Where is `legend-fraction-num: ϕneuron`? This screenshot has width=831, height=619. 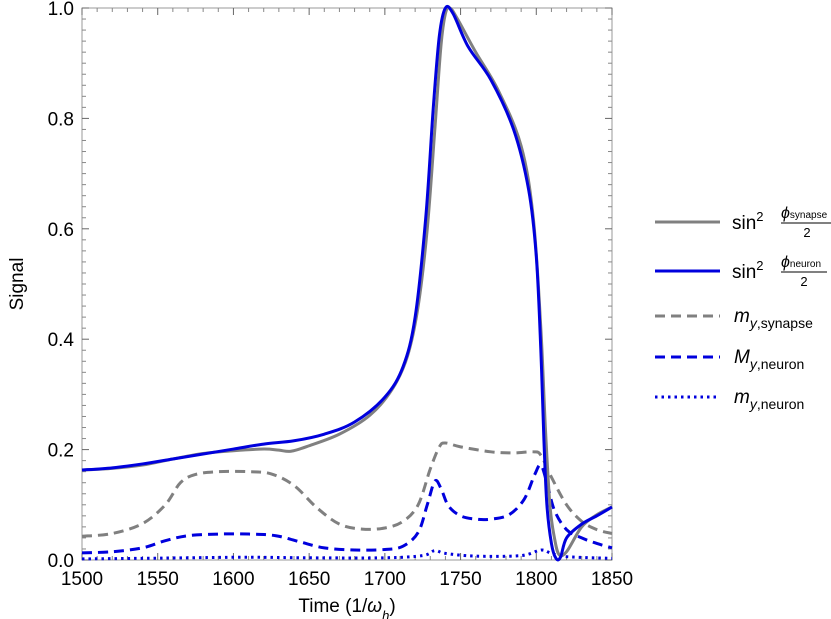
legend-fraction-num: ϕneuron is located at coordinates (801, 262).